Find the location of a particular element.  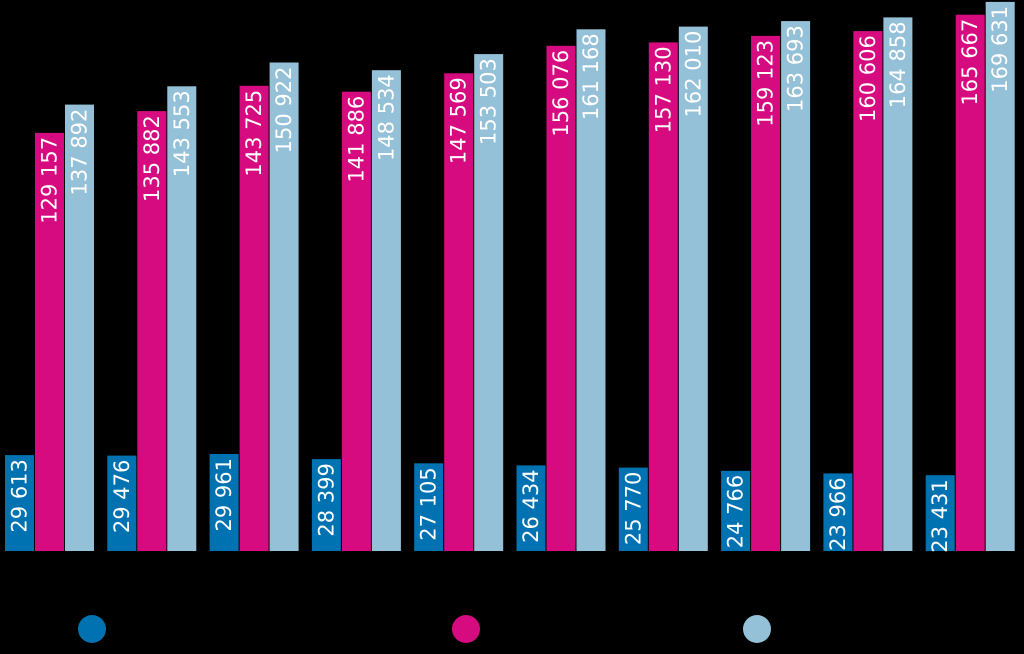

data-label-s1-c9: 23 966 is located at coordinates (838, 513).